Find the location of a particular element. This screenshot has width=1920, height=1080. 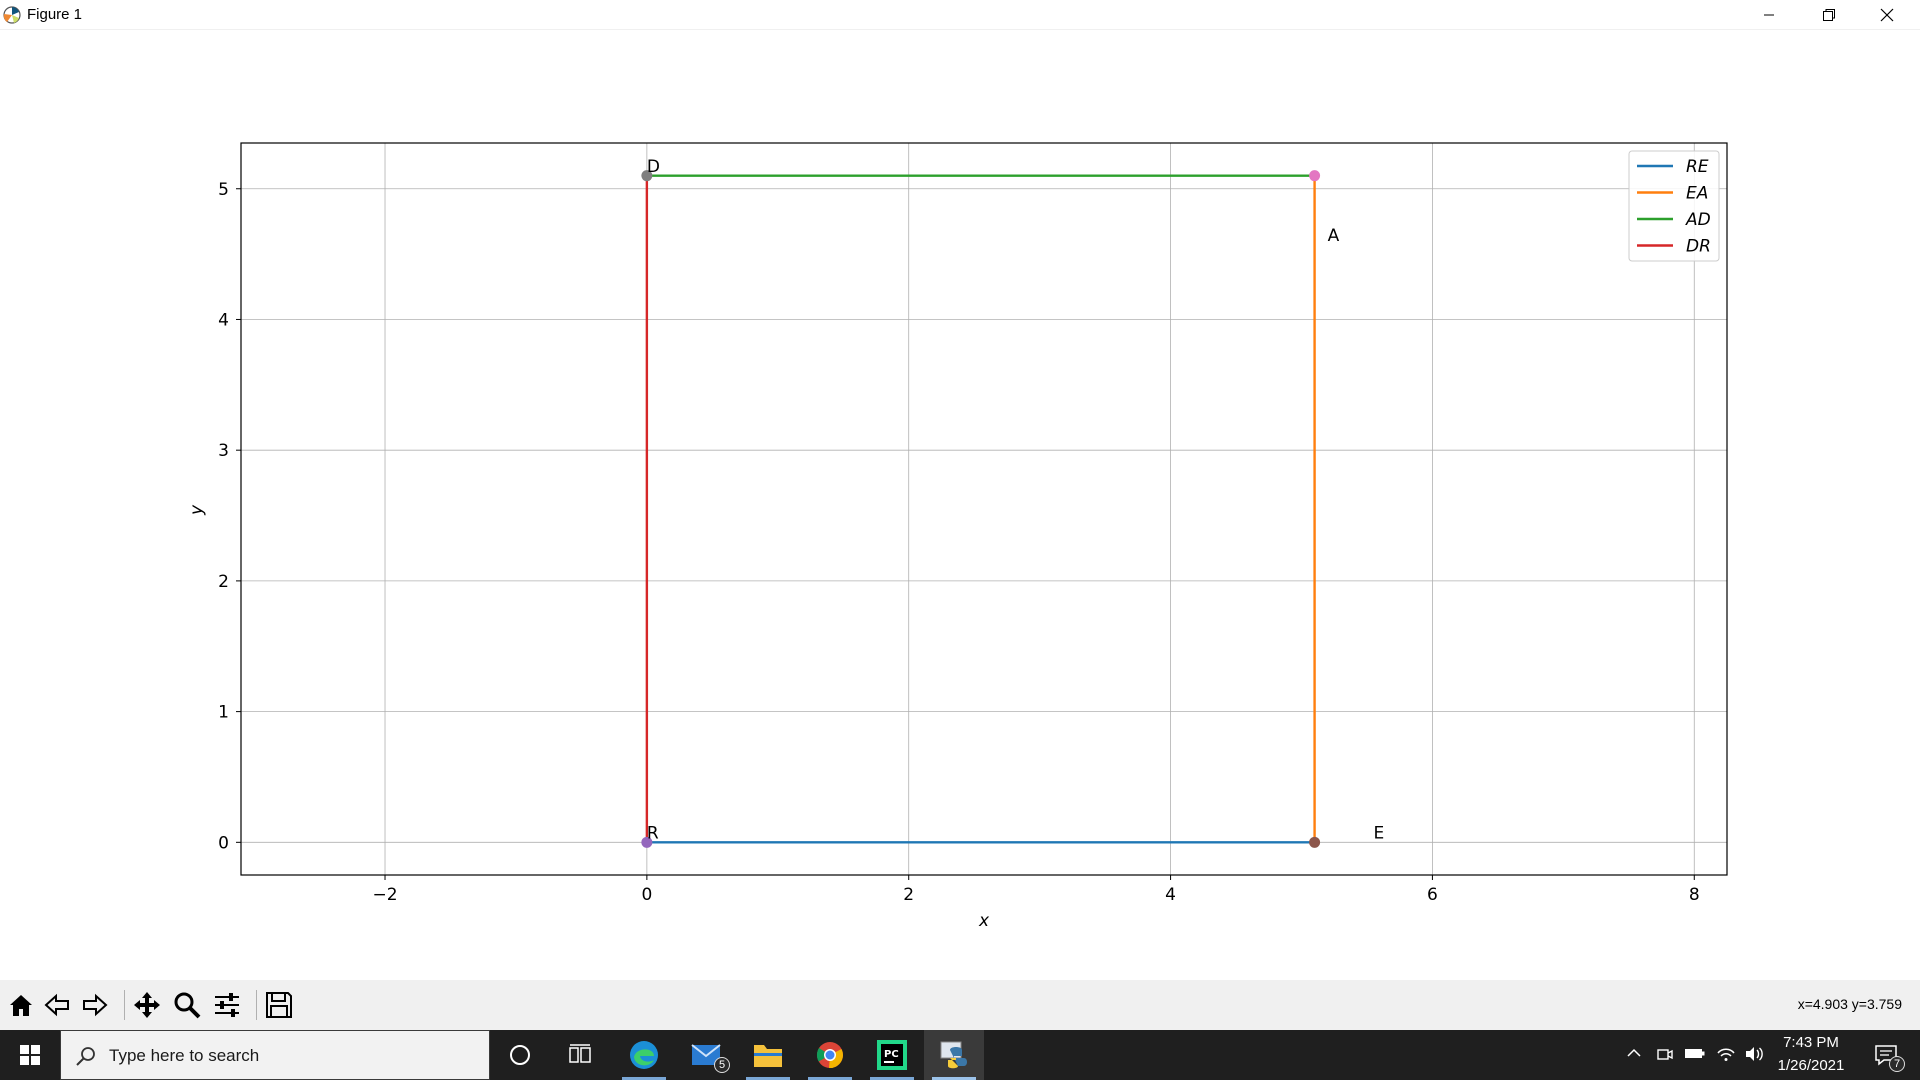

annotation-a: A is located at coordinates (1334, 236).